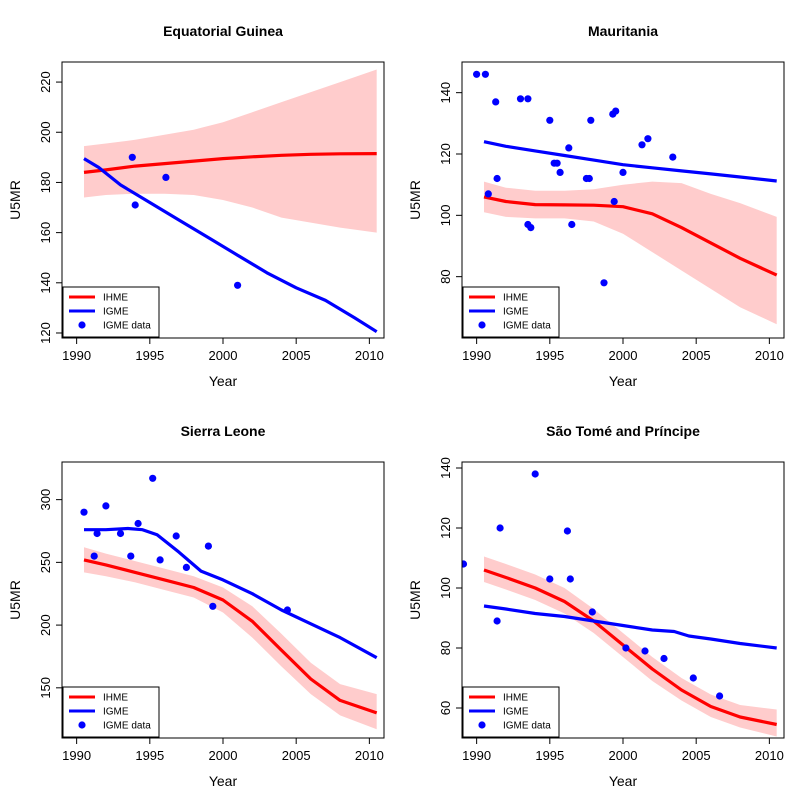 The width and height of the screenshot is (800, 800). Describe the element at coordinates (223, 31) in the screenshot. I see `chart-title: Equatorial Guinea` at that location.